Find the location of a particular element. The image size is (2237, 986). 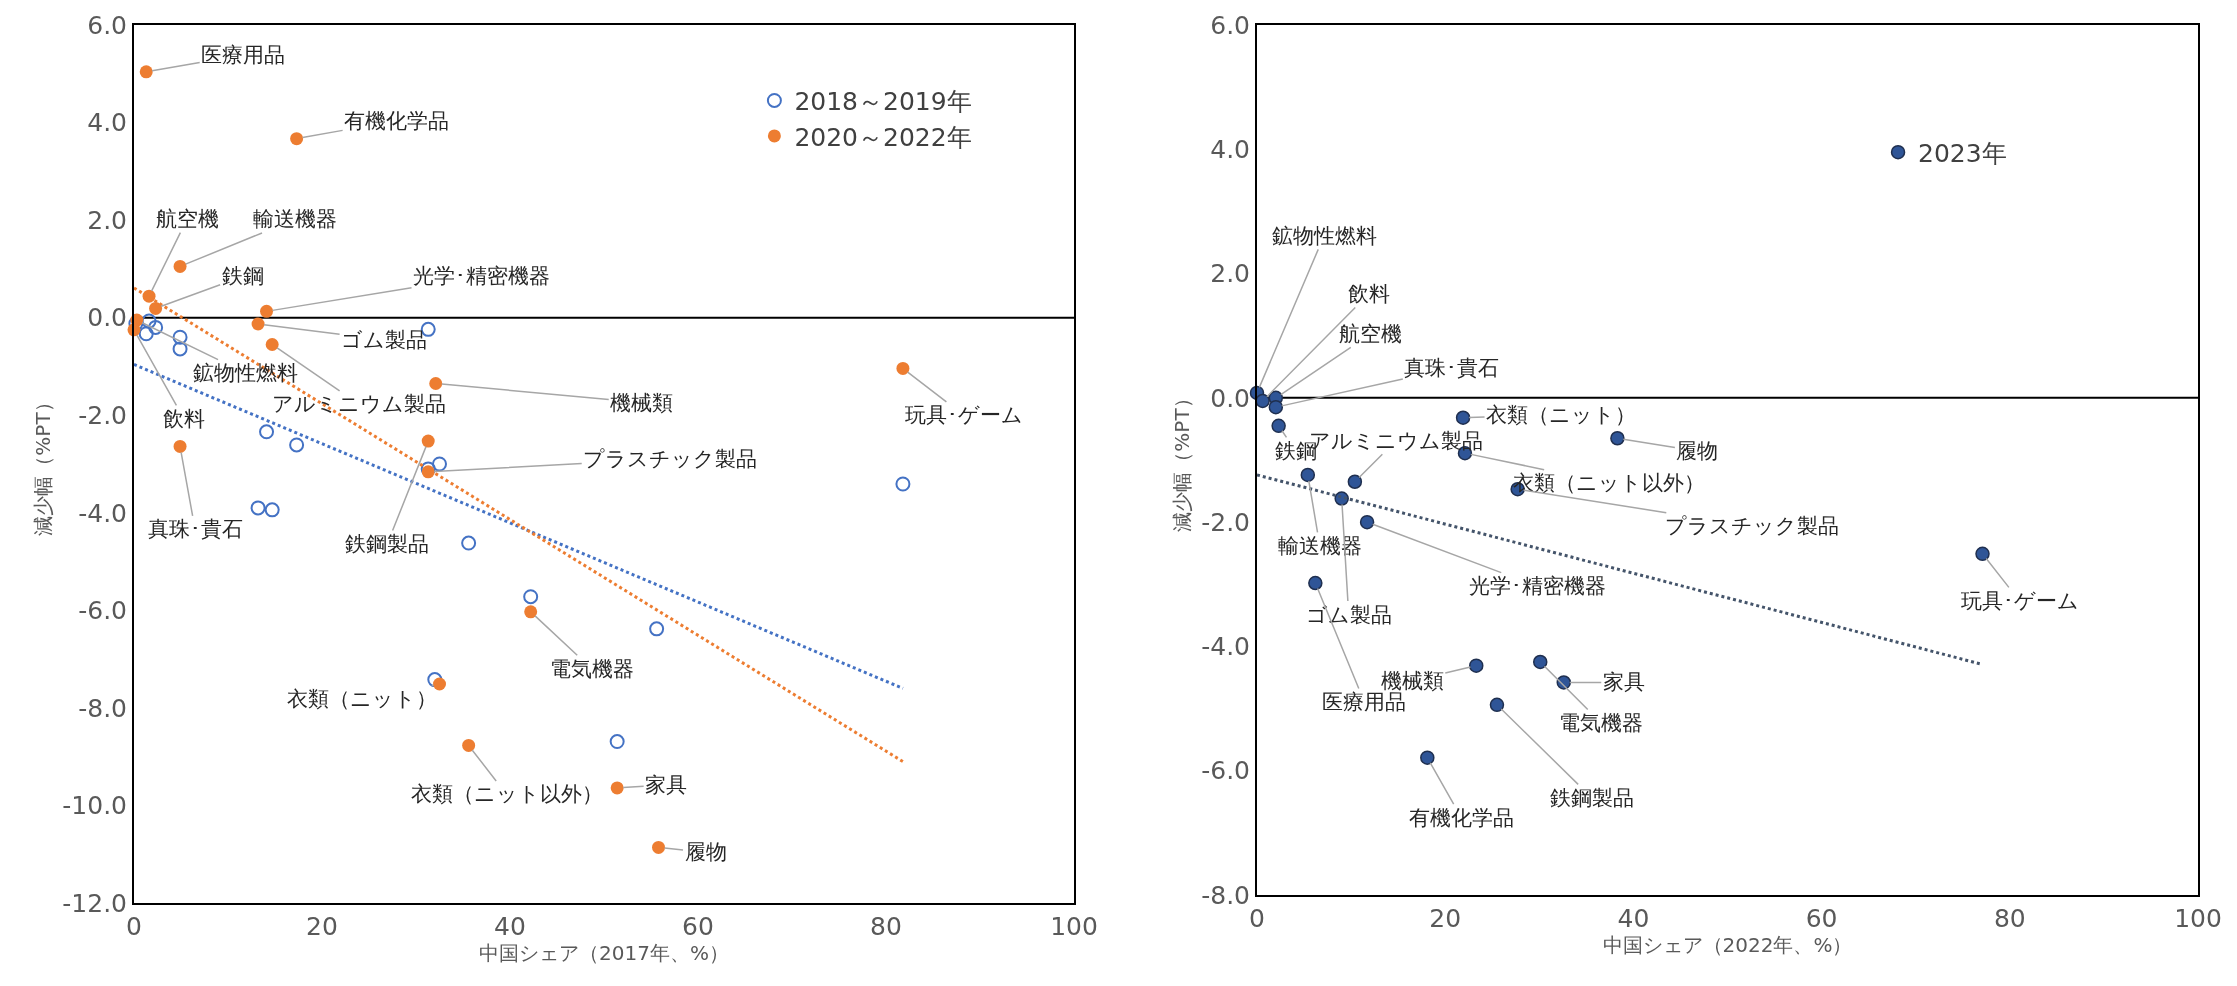

y-tick-label: -12.0 is located at coordinates (94, 903).